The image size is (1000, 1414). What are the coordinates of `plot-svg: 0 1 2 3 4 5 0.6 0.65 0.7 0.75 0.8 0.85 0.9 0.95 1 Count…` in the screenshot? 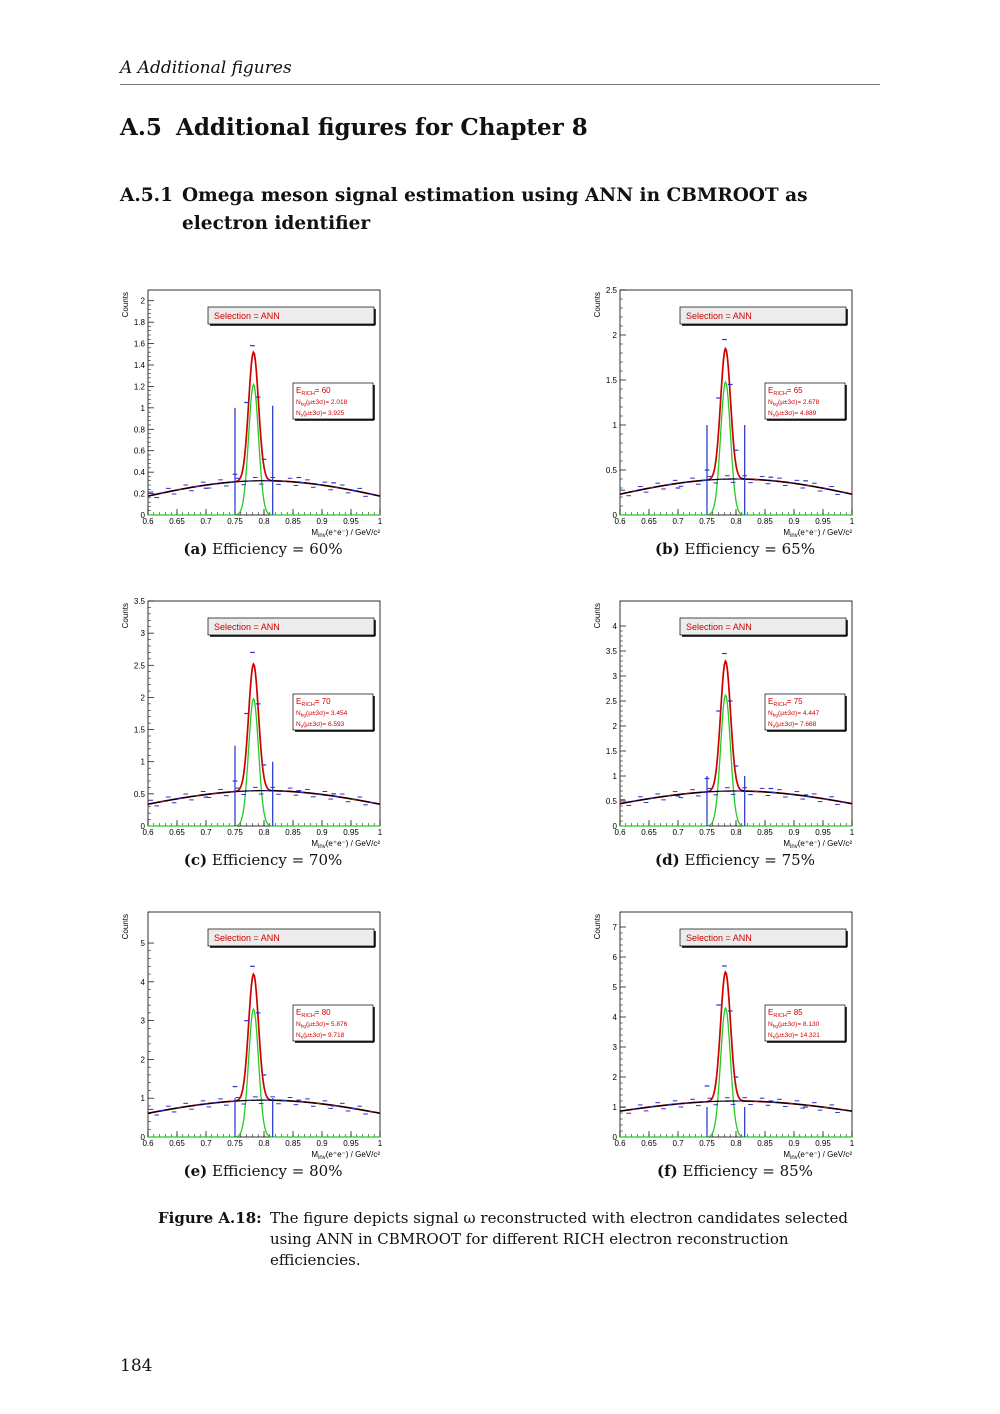 It's located at (252, 1036).